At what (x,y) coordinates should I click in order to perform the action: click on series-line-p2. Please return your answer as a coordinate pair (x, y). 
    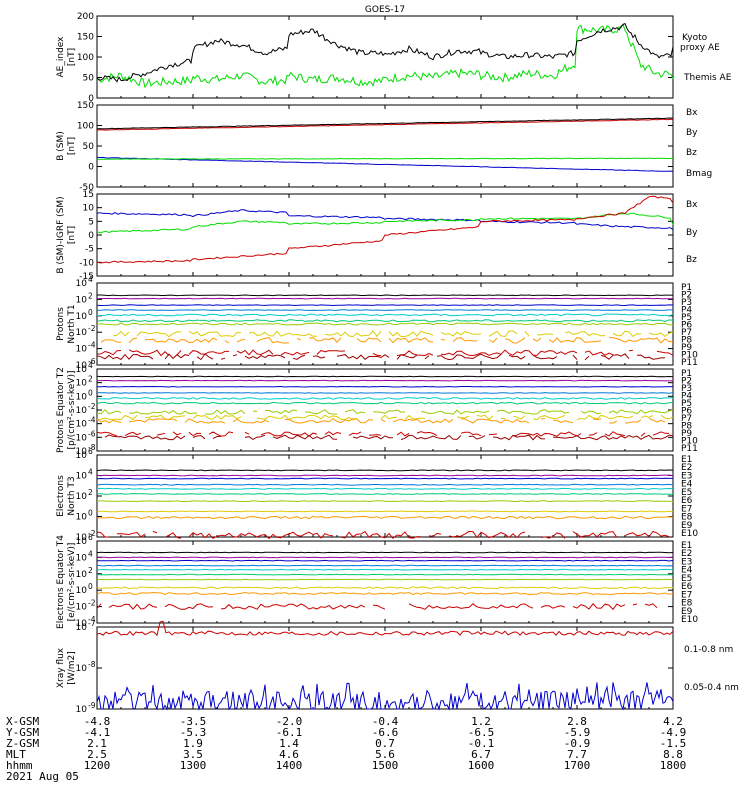
    Looking at the image, I should click on (384, 298).